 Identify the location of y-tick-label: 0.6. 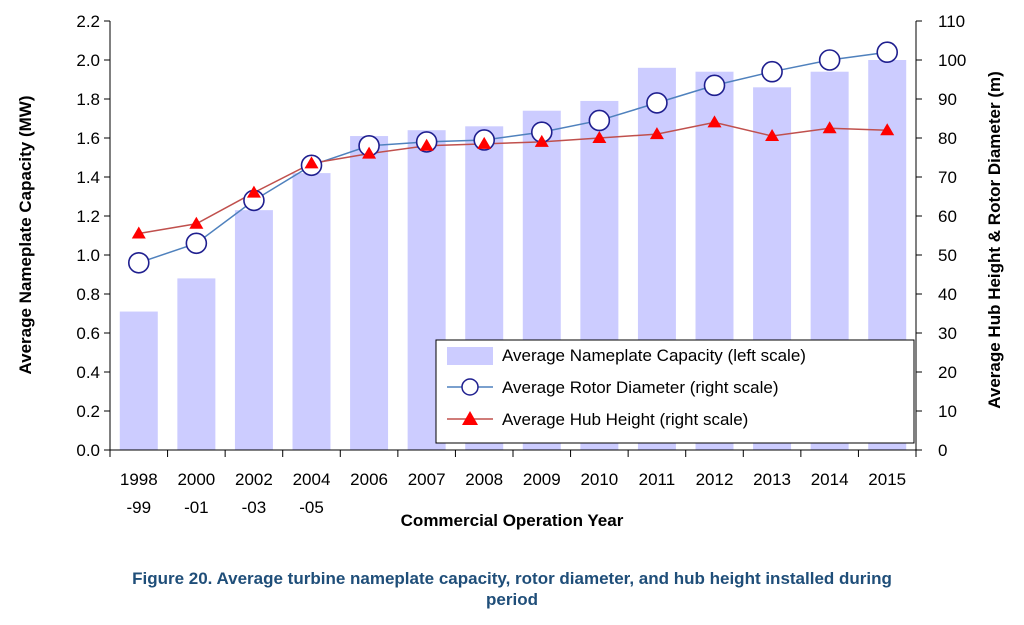
(88, 333).